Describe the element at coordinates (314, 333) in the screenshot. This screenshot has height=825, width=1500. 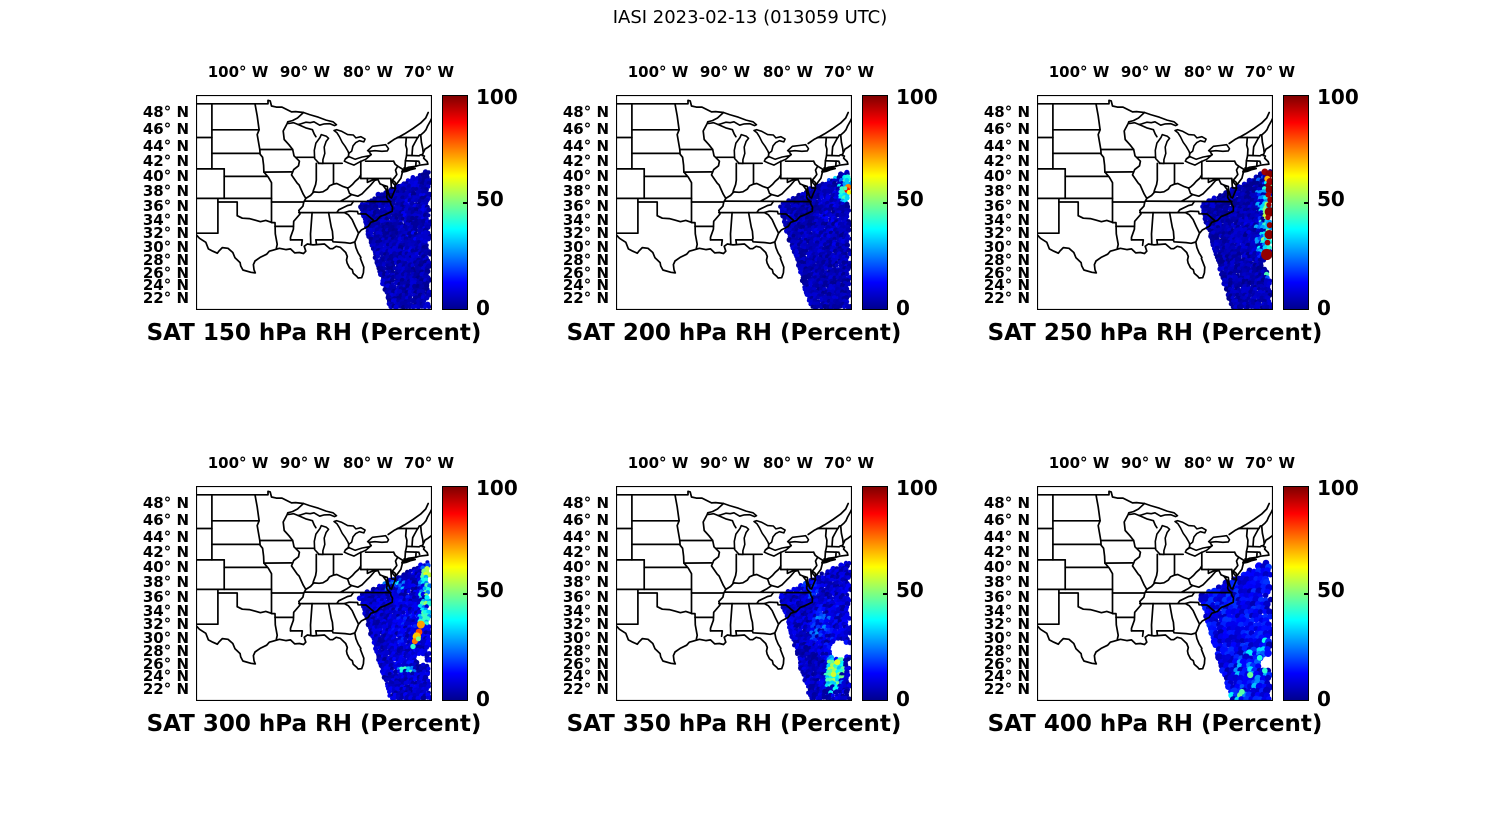
I see `panel-title-150hpa: SAT 150 hPa RH (Percent)` at that location.